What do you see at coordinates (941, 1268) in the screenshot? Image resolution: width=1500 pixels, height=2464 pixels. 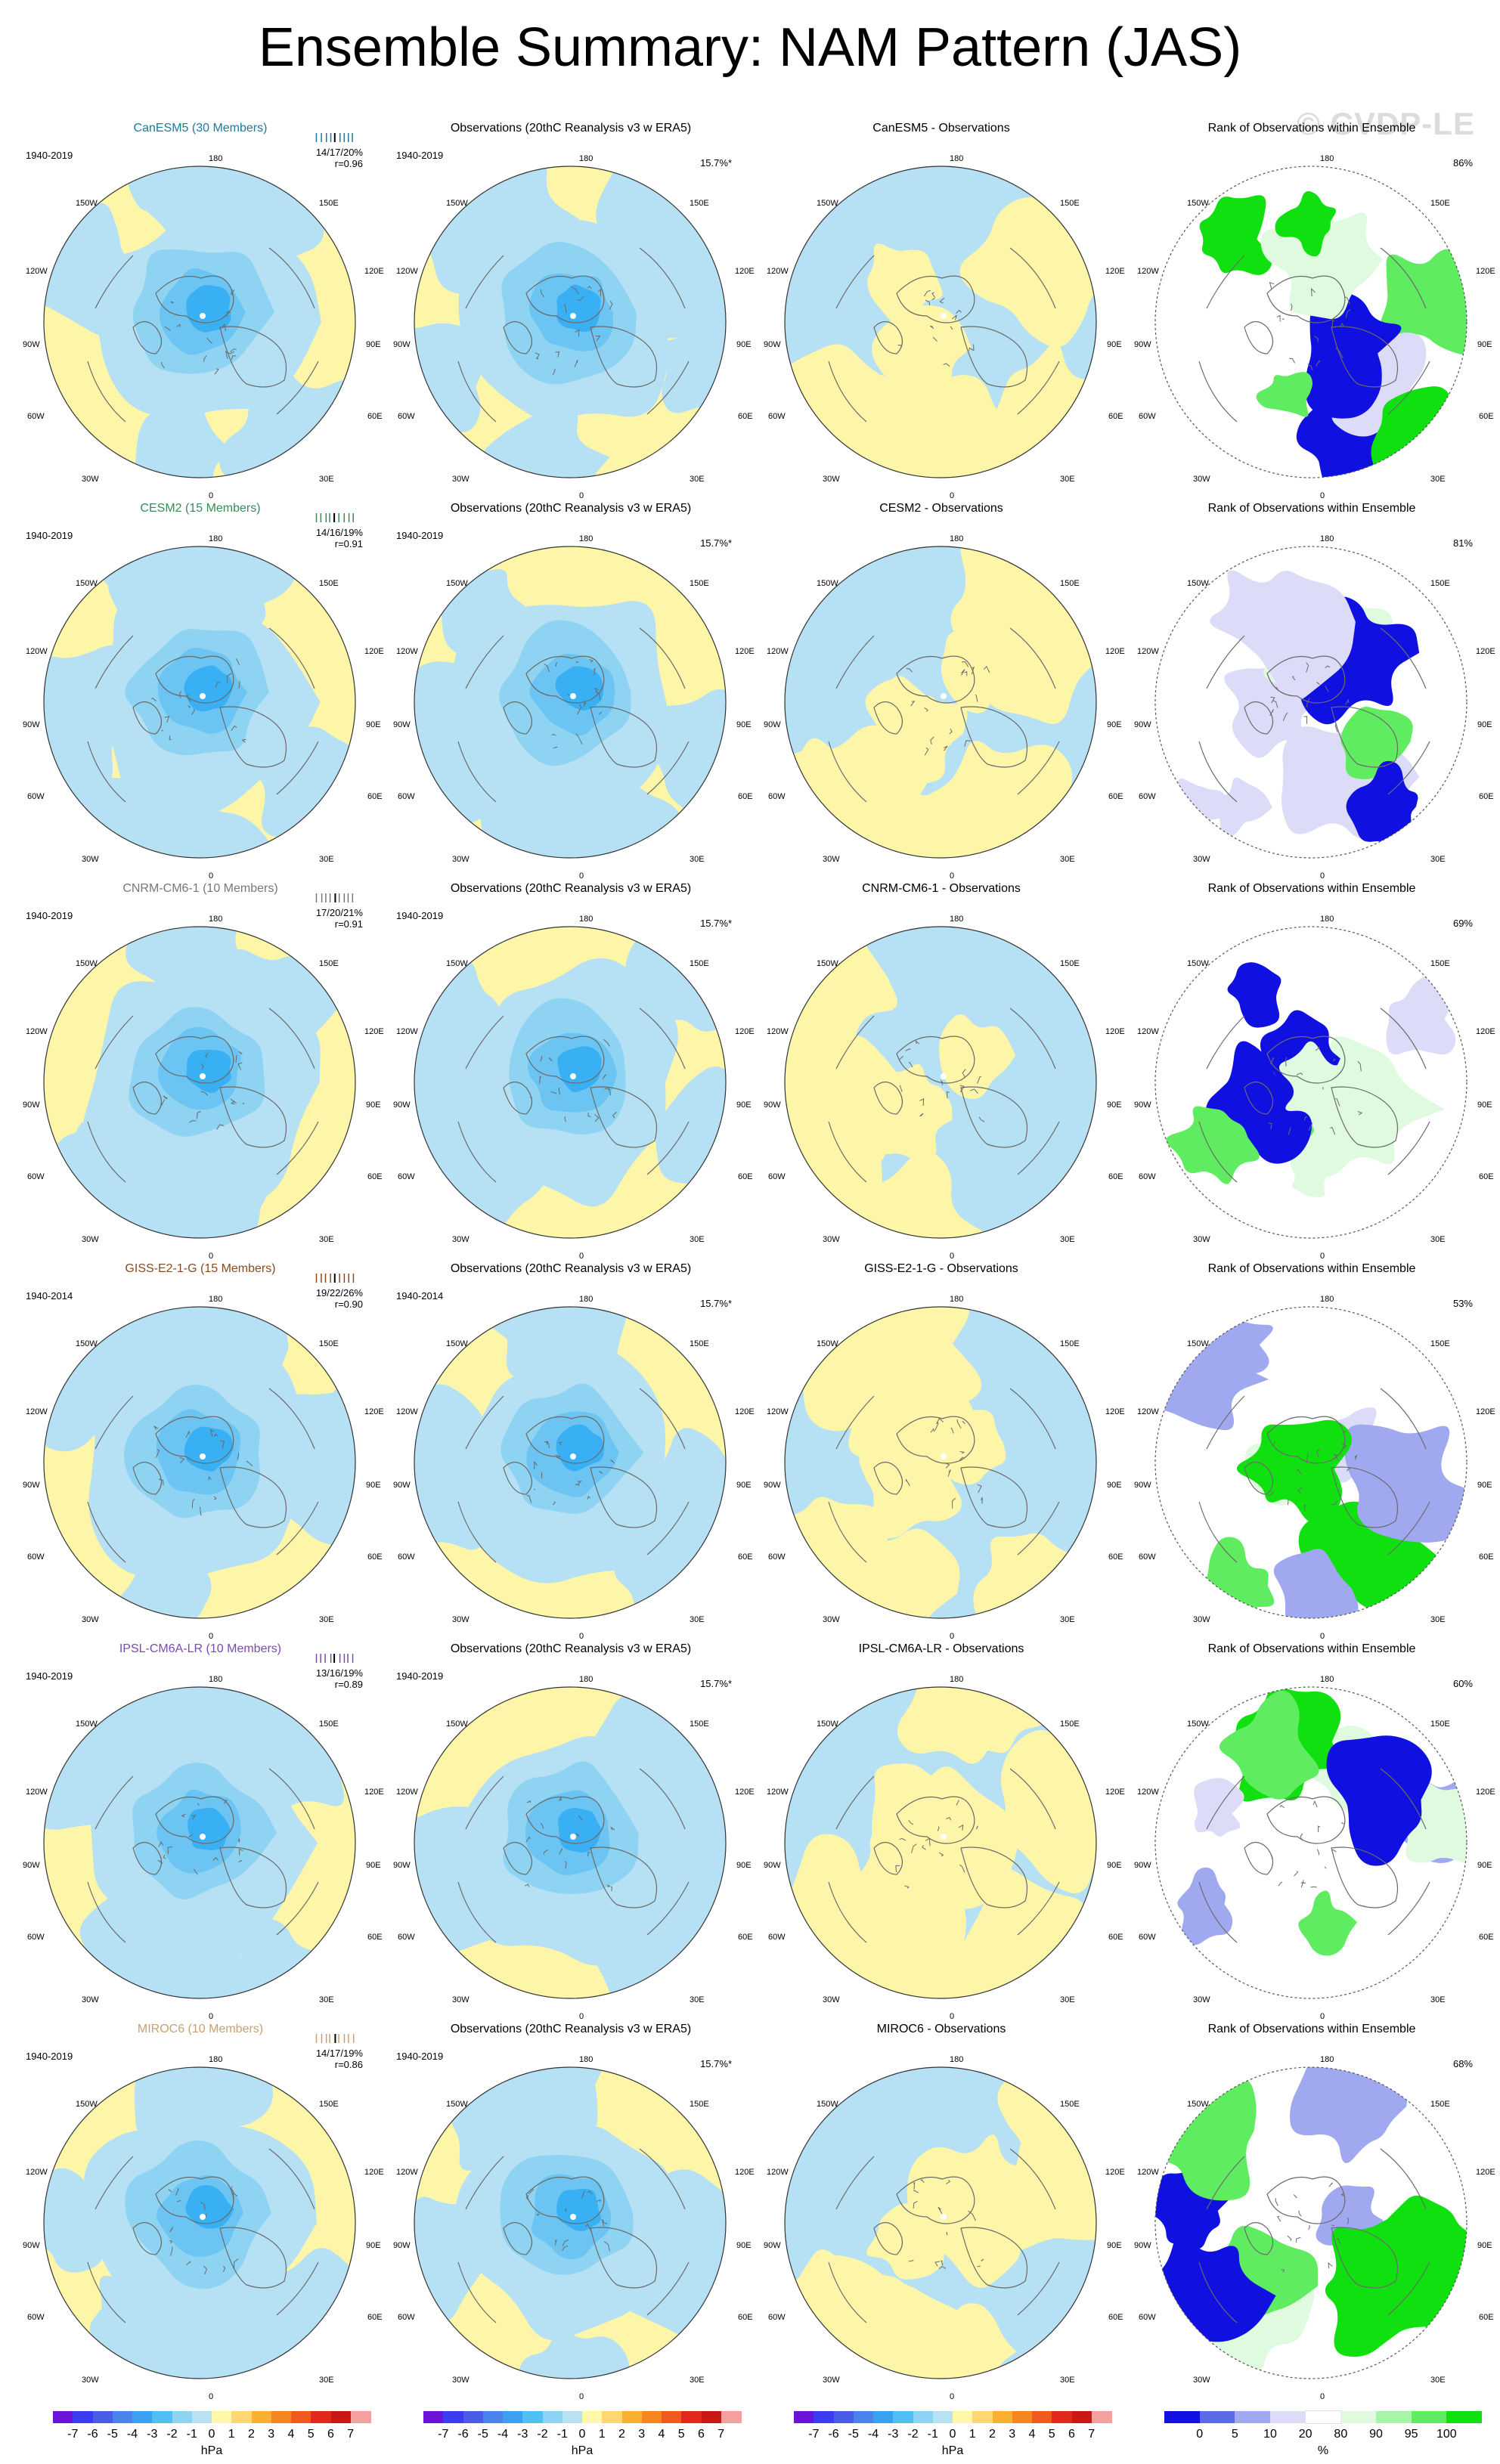 I see `panel-title: GISS-E2-1-G - Observations` at bounding box center [941, 1268].